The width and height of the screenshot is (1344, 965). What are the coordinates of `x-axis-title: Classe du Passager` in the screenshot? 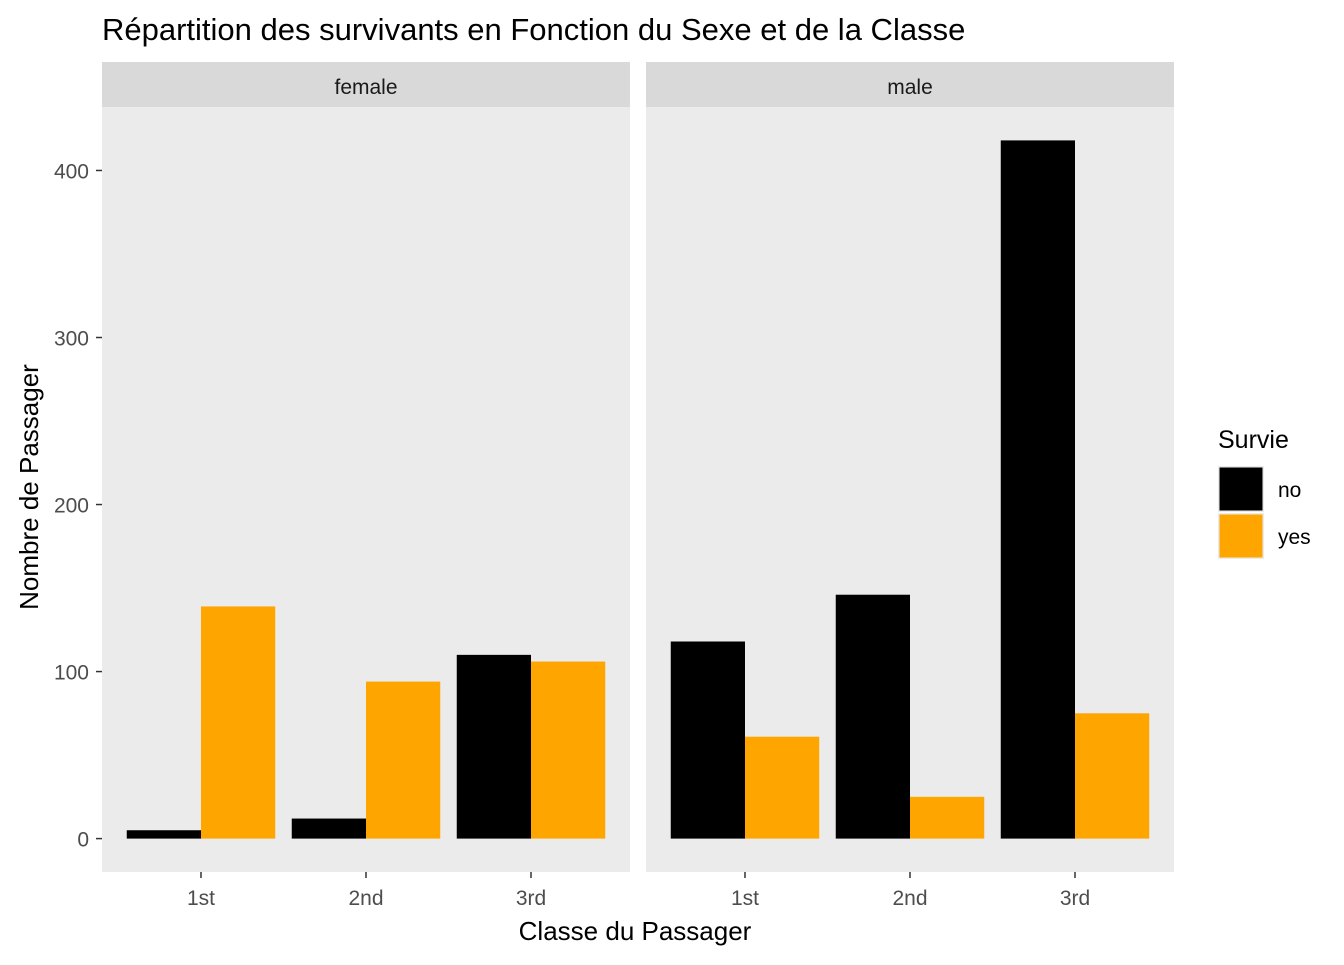 It's located at (635, 931).